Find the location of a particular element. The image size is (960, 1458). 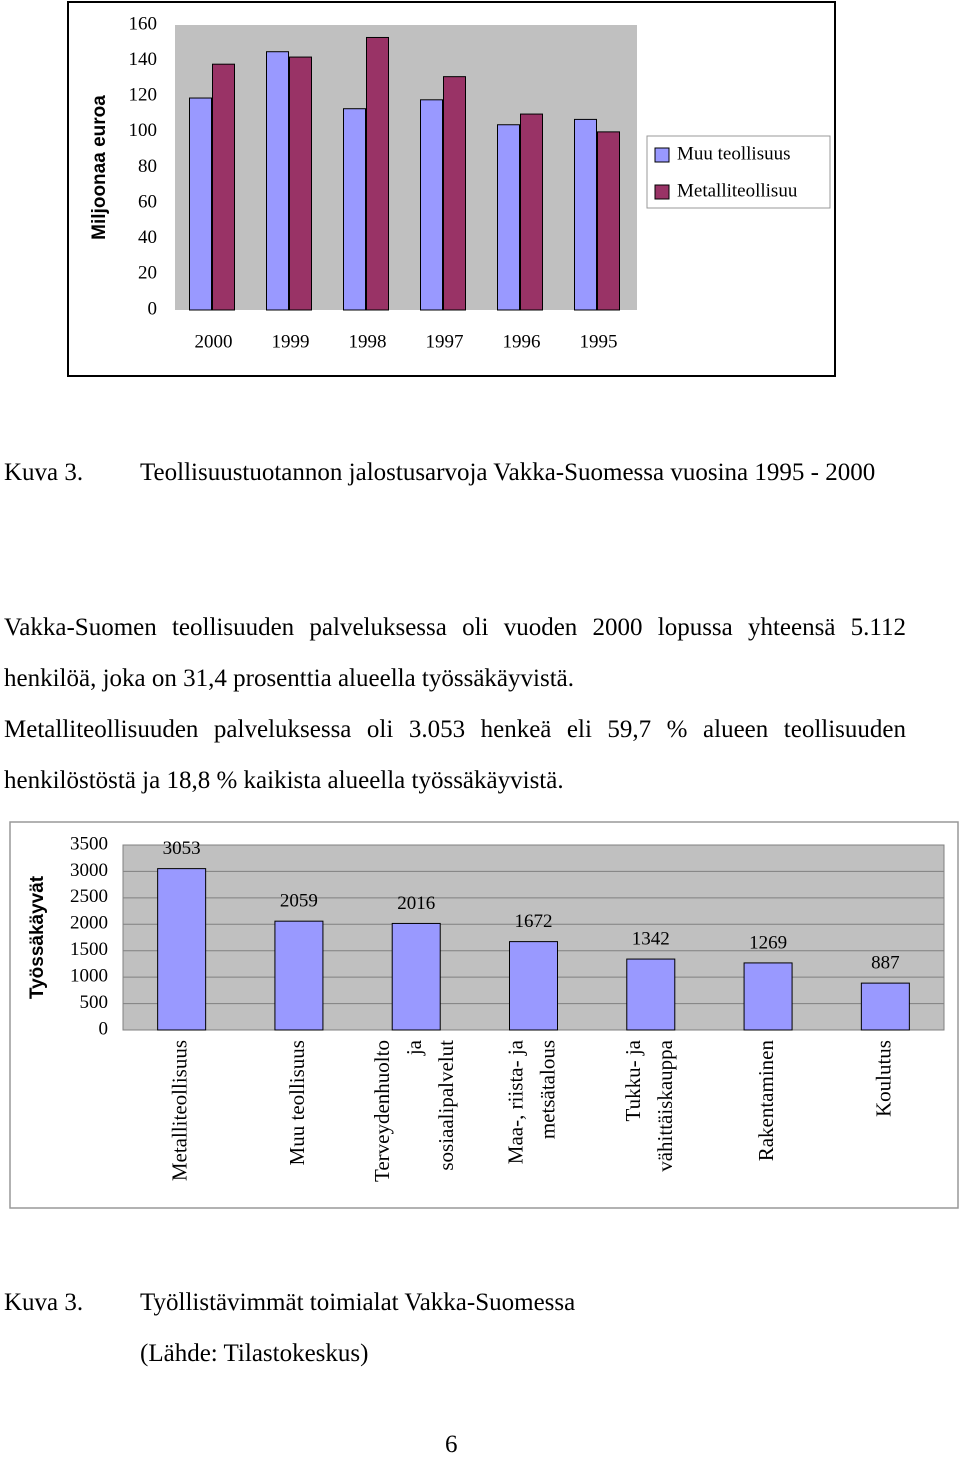

x-tick-label: Rakentaminen is located at coordinates (766, 1101).